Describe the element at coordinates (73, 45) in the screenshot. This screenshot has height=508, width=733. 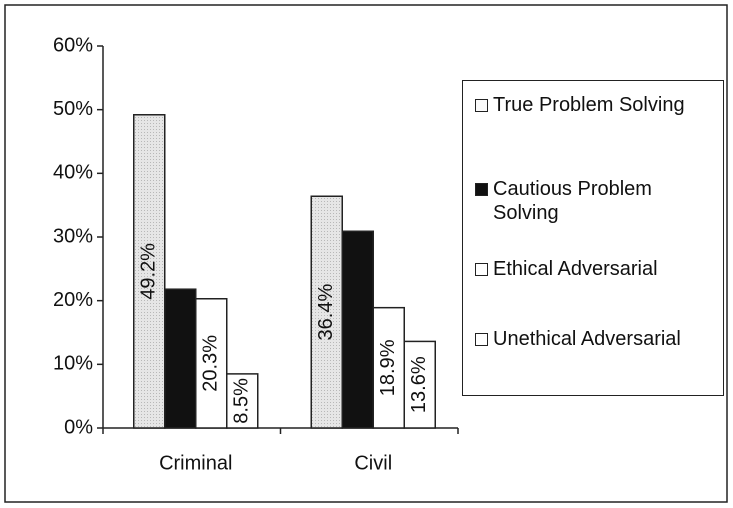
I see `y-tick-label: 60%` at that location.